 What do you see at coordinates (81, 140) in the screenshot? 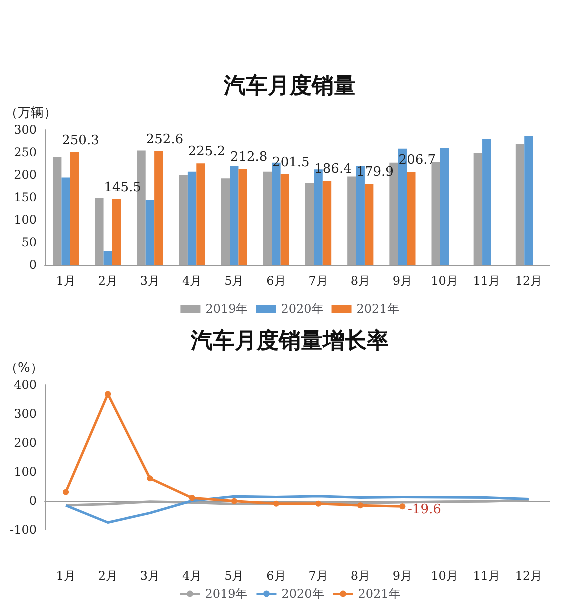
I see `data-label: 250.3` at bounding box center [81, 140].